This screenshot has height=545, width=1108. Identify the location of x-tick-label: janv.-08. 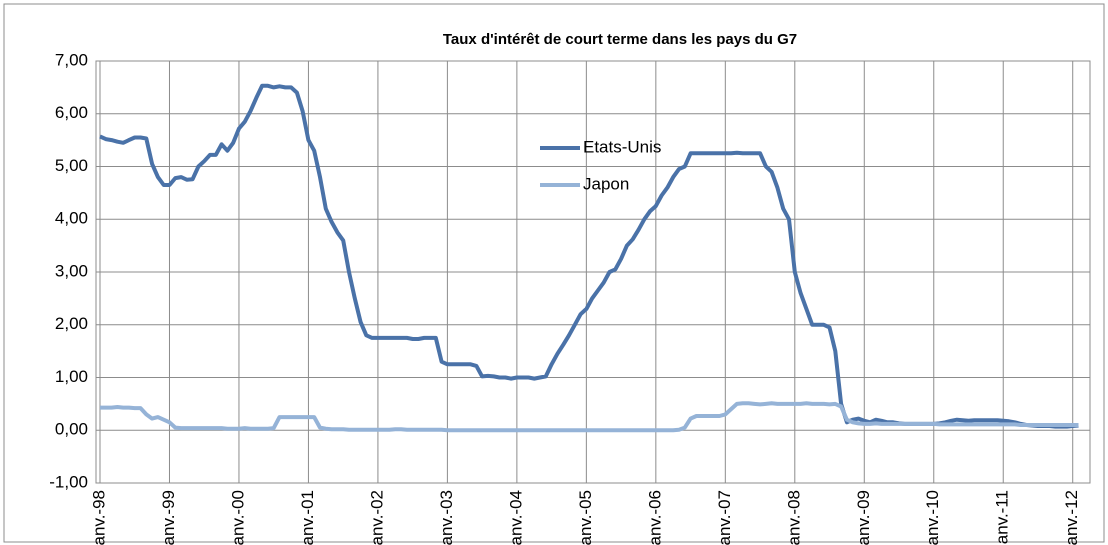
(793, 517).